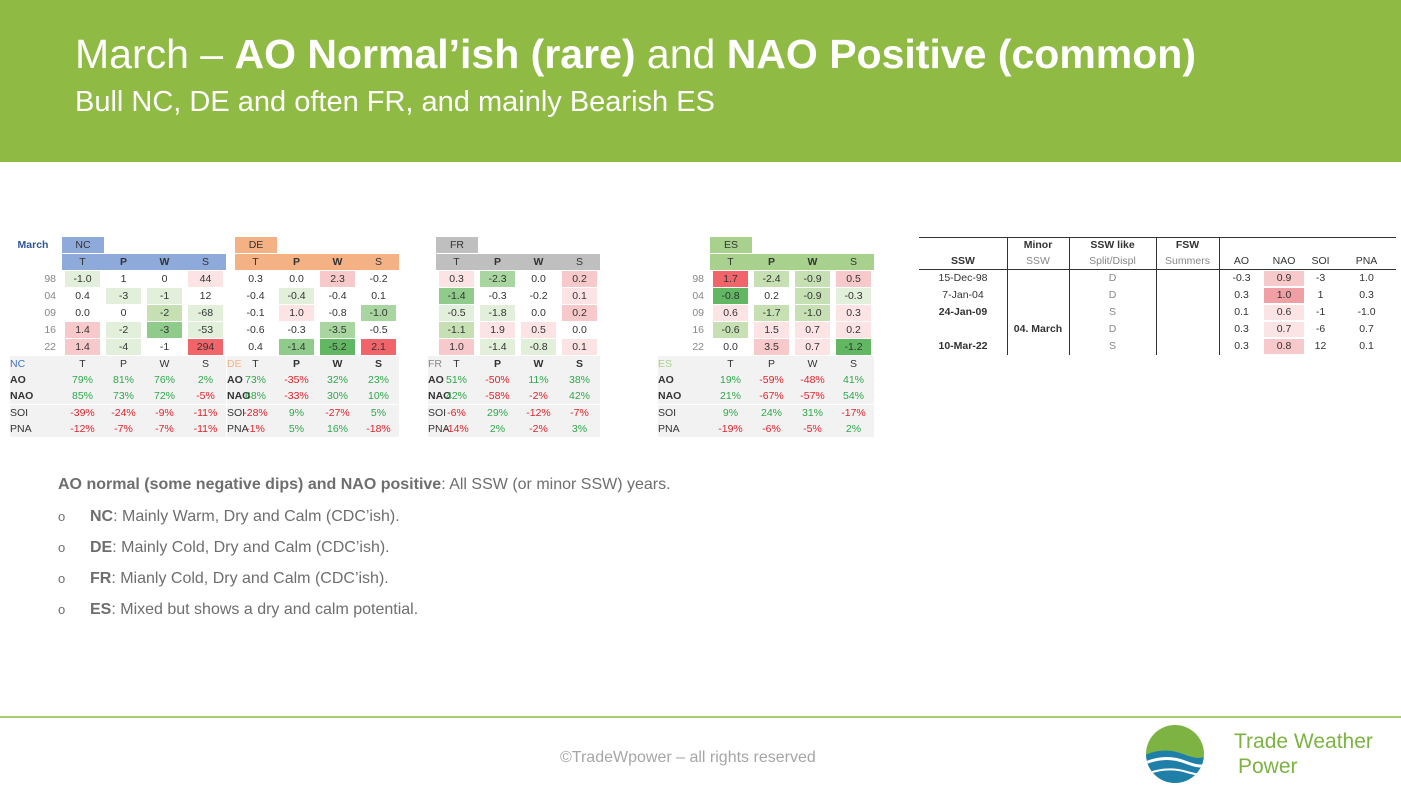  What do you see at coordinates (1284, 278) in the screenshot?
I see `ssw-cell-nao: 0.9` at bounding box center [1284, 278].